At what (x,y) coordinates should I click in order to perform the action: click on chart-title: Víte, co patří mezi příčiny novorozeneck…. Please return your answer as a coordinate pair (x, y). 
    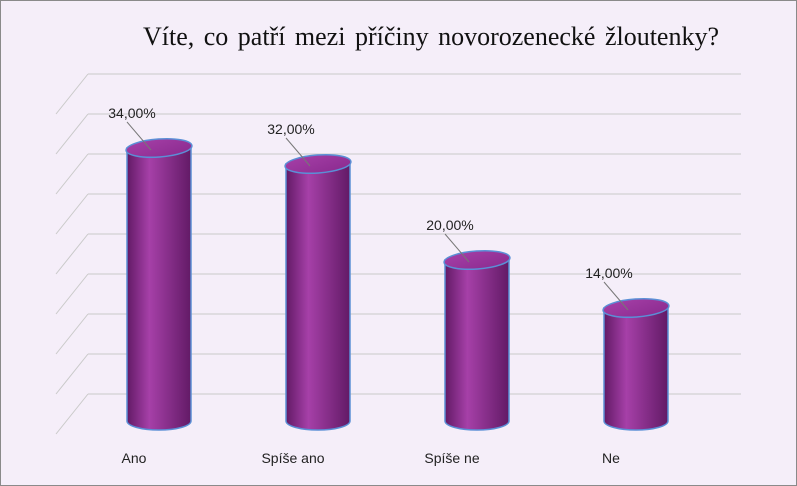
    Looking at the image, I should click on (431, 36).